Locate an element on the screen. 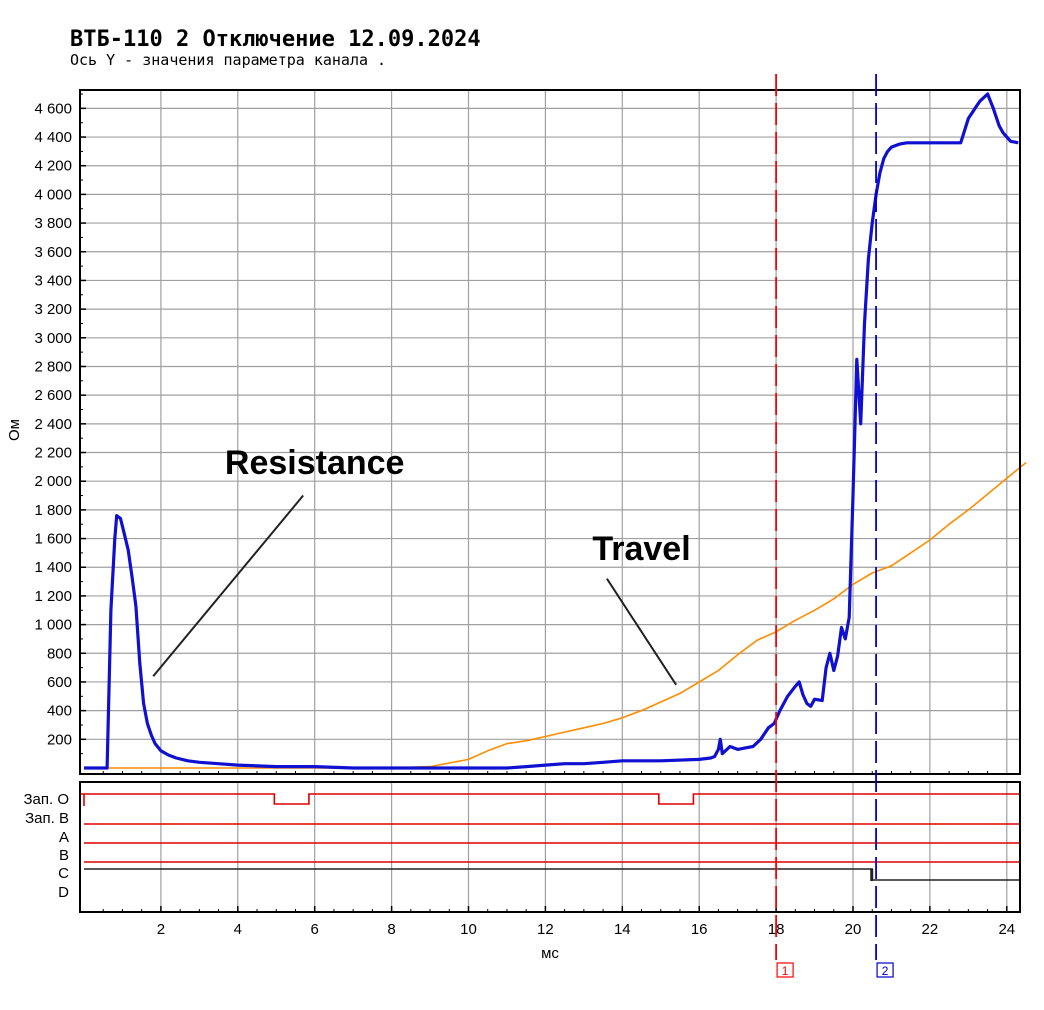  y-tick-label: 1 600 is located at coordinates (53, 539).